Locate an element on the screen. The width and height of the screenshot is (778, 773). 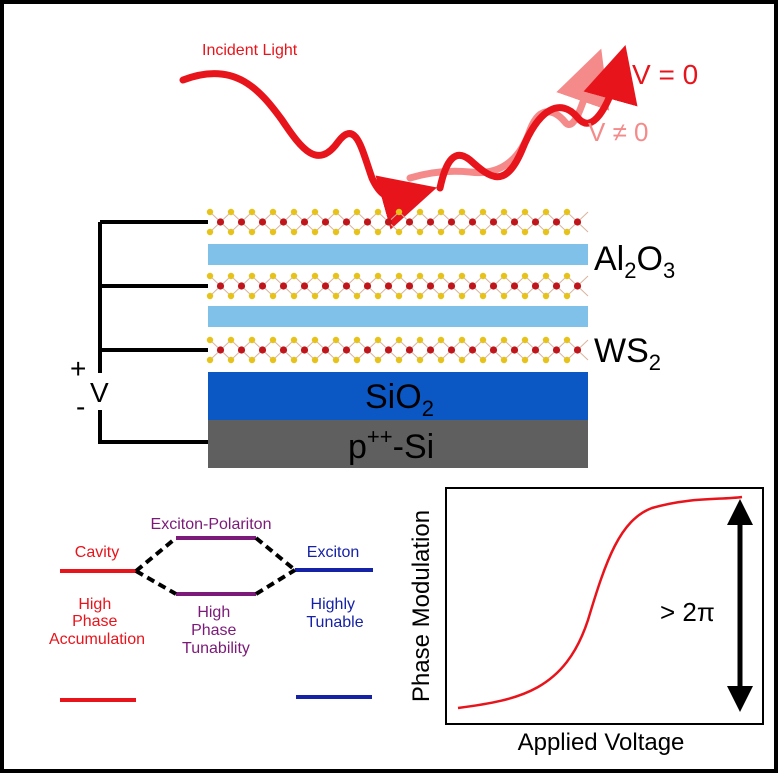
al2o3-label: Al2O3 is located at coordinates (634, 261).